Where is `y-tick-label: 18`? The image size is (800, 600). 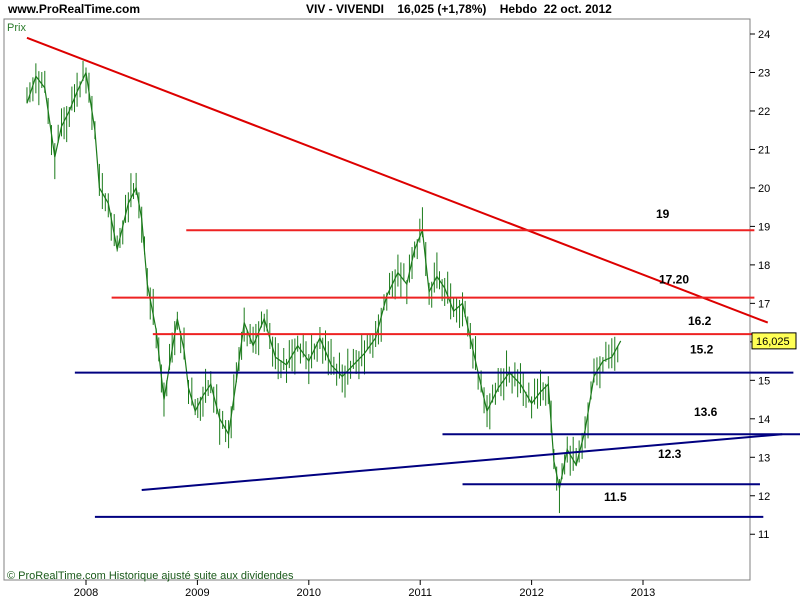
y-tick-label: 18 is located at coordinates (764, 266).